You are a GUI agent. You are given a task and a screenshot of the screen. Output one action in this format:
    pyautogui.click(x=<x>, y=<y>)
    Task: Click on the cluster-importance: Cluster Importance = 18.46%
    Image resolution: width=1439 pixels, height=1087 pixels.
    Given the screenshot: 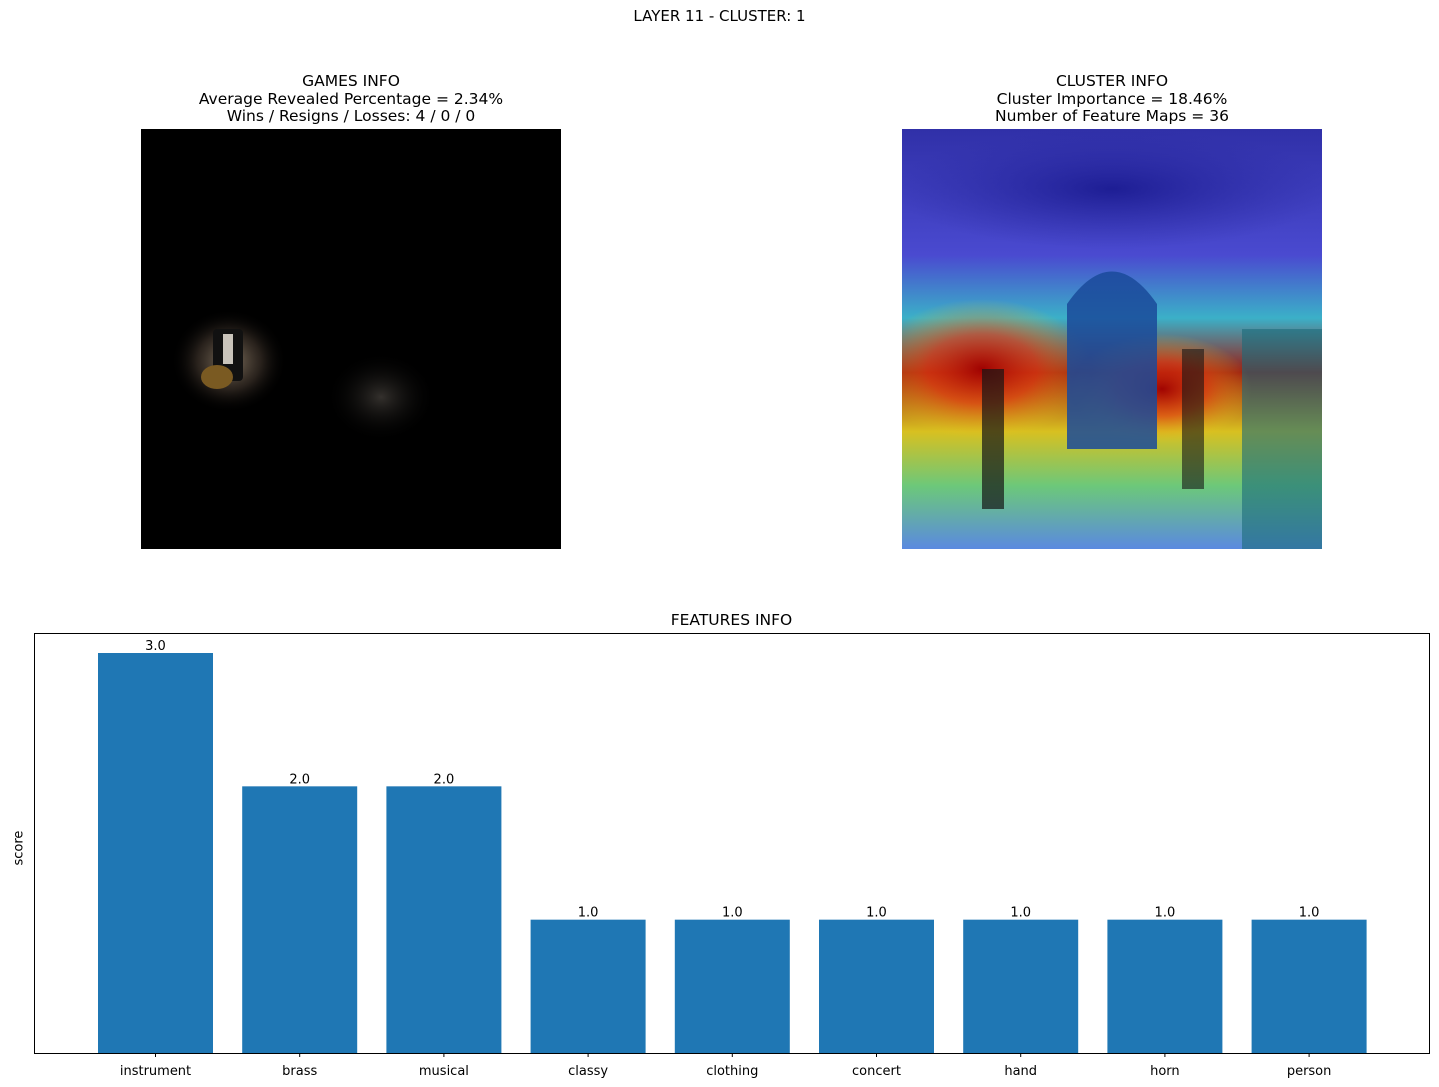 What is the action you would take?
    pyautogui.click(x=1112, y=98)
    